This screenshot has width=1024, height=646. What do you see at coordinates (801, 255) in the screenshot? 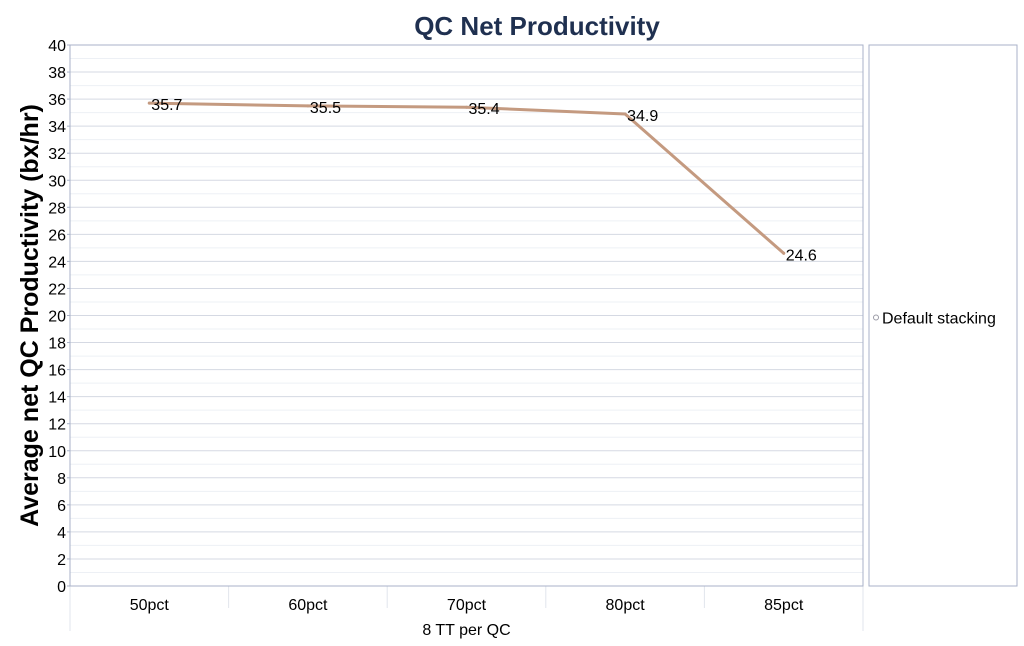
I see `data-label: 24.6` at bounding box center [801, 255].